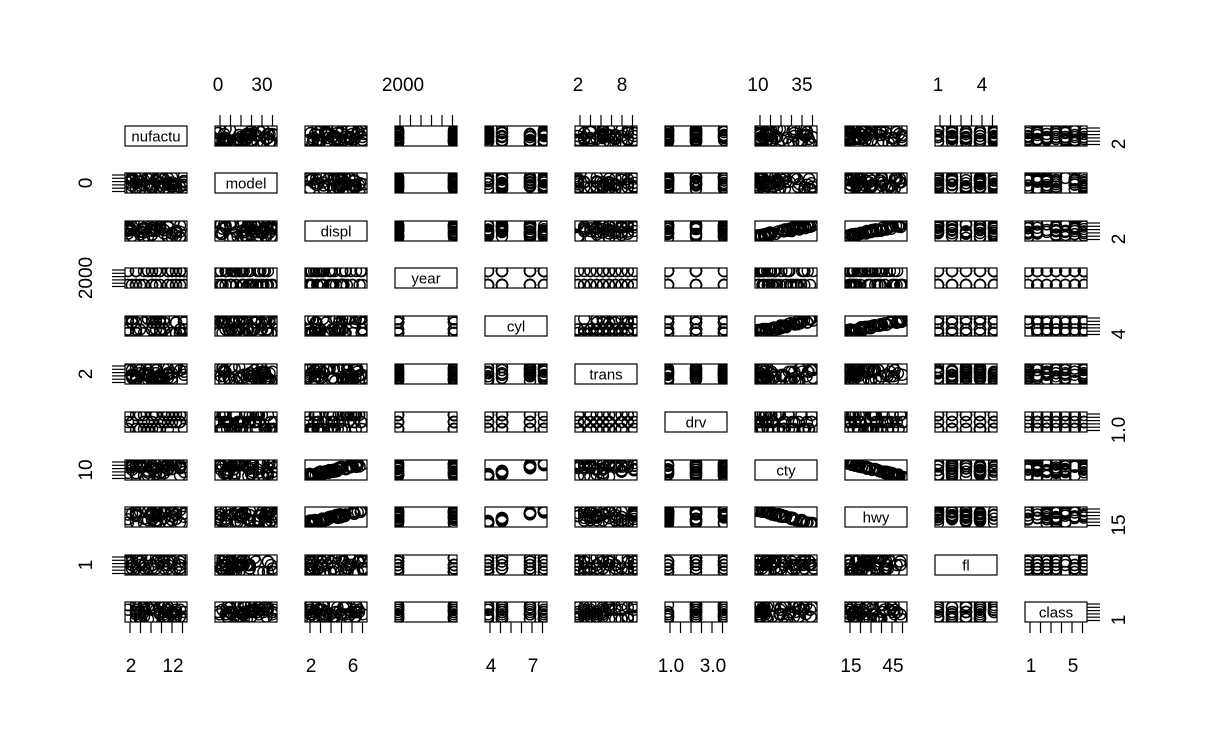 The width and height of the screenshot is (1212, 749). Describe the element at coordinates (516, 278) in the screenshot. I see `panel-year-vs-cyl` at that location.